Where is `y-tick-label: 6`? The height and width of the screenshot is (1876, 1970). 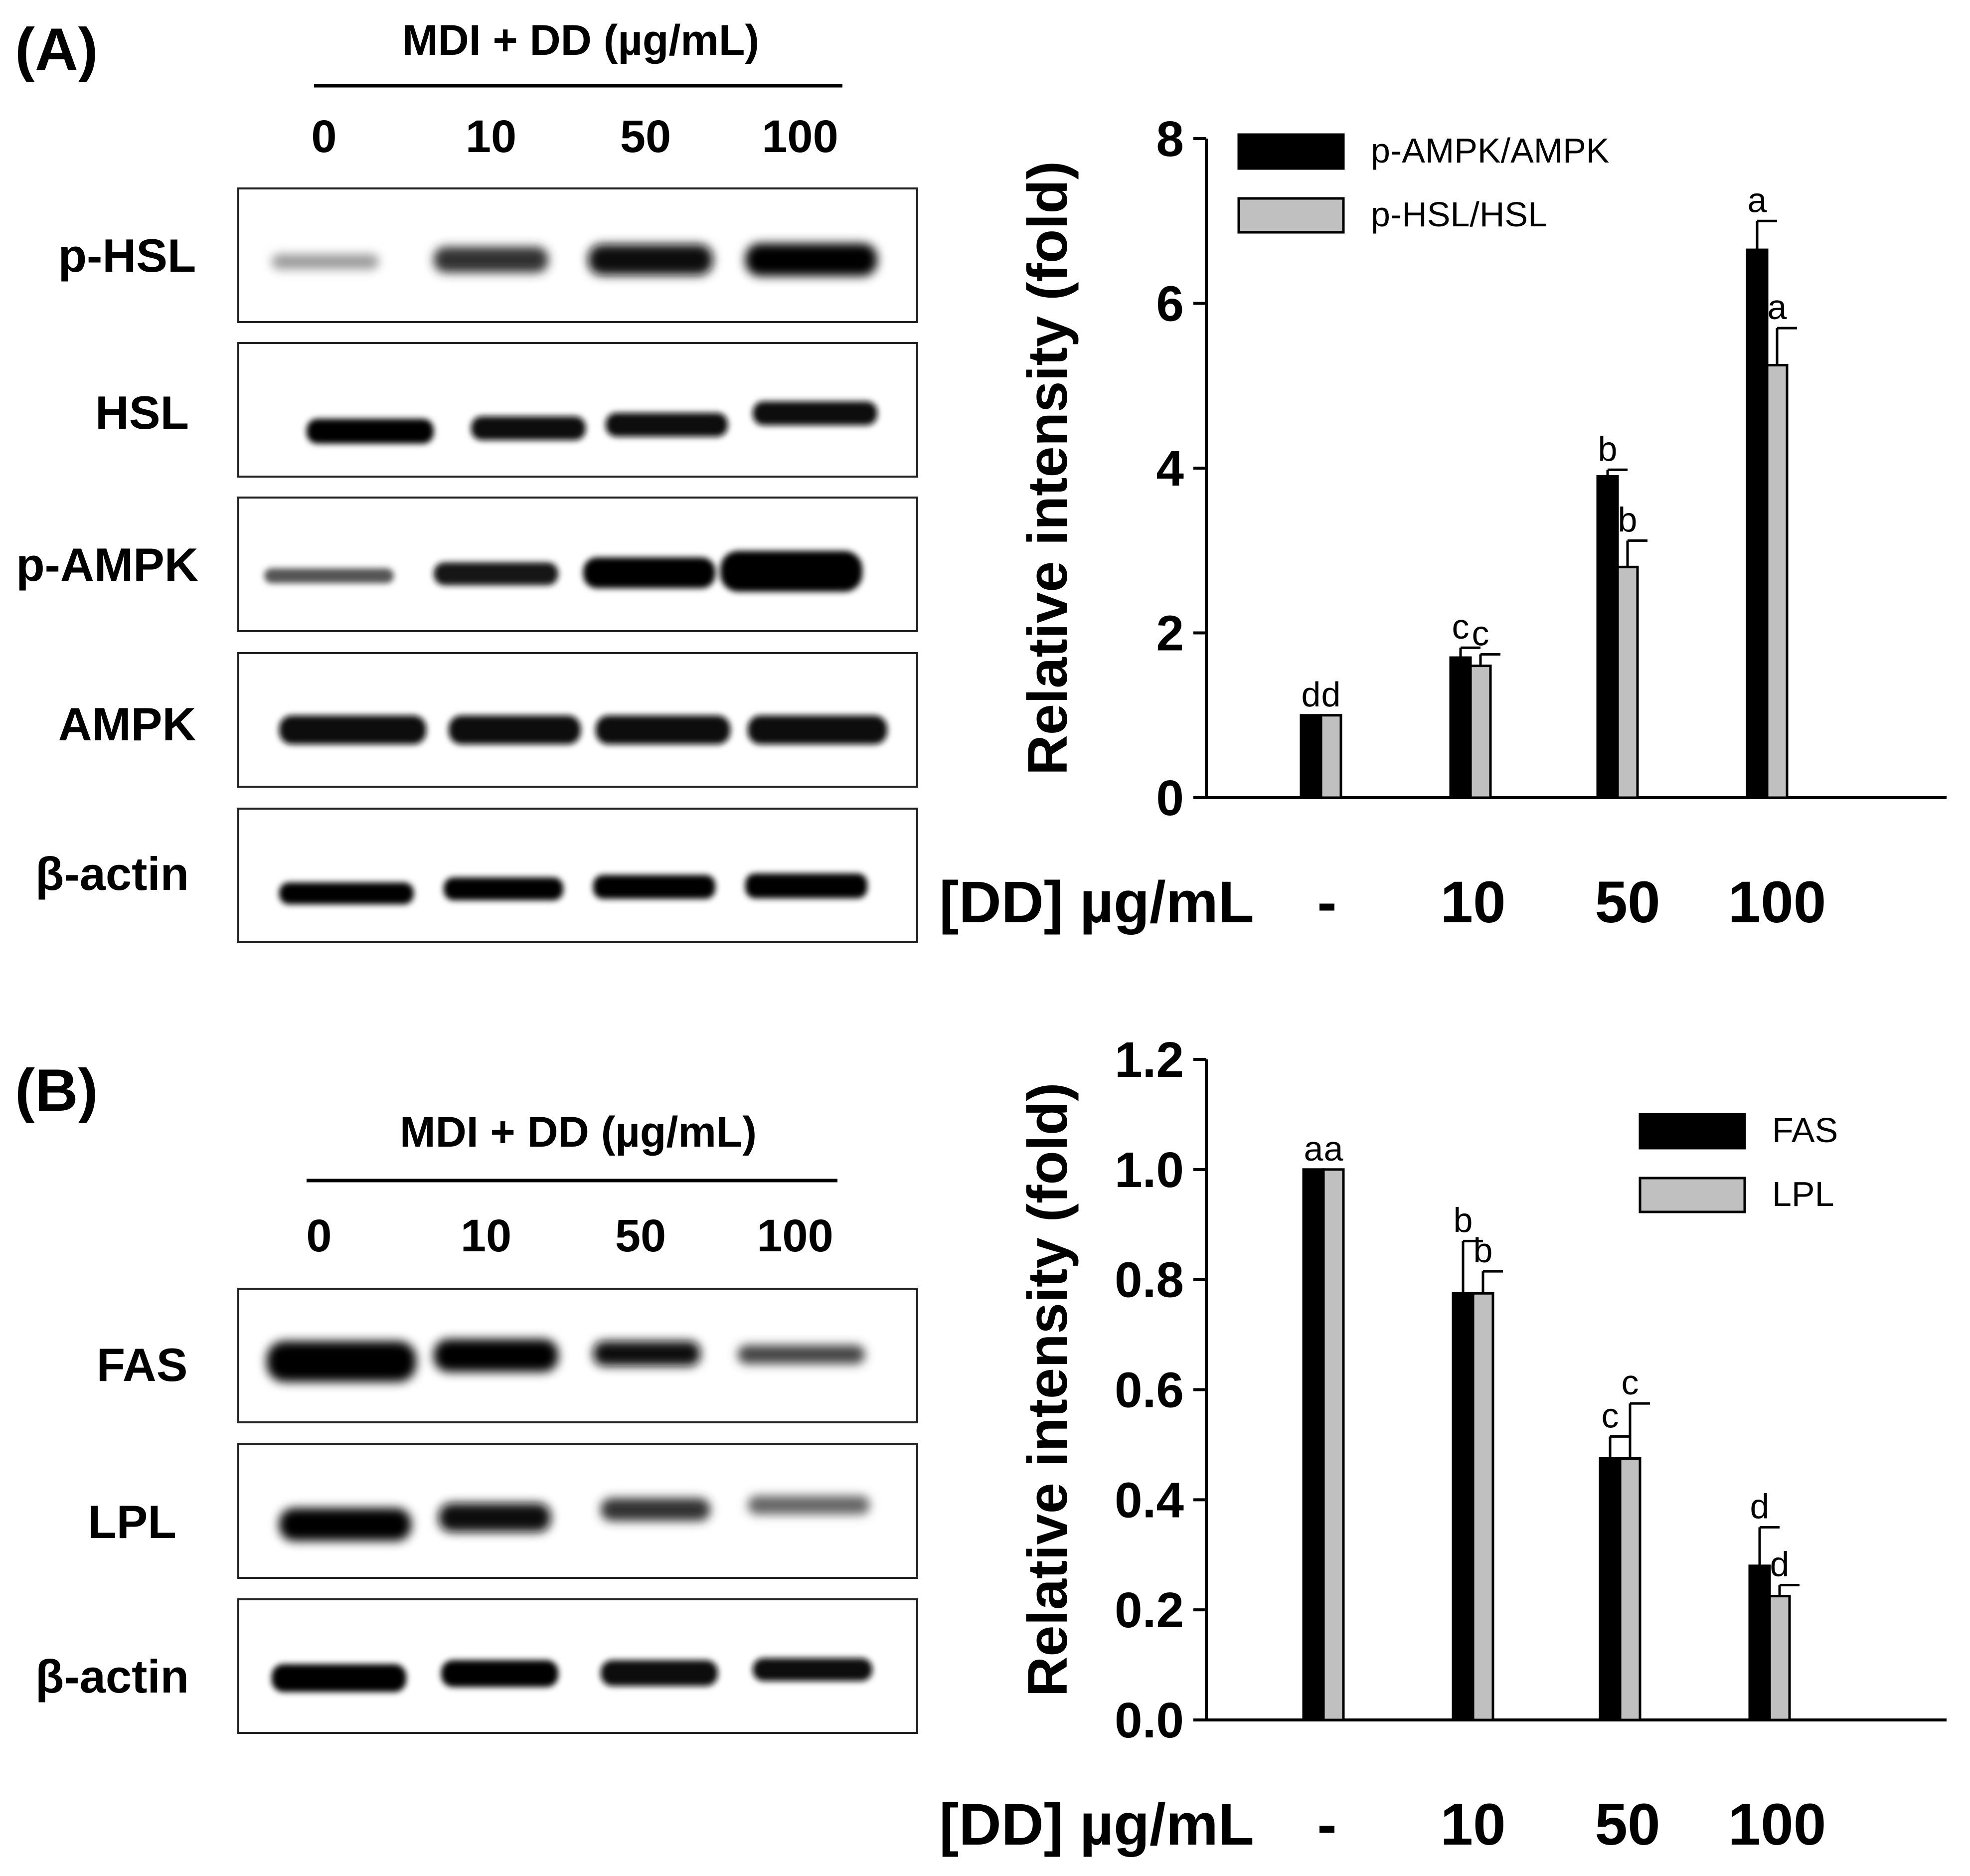 y-tick-label: 6 is located at coordinates (1170, 304).